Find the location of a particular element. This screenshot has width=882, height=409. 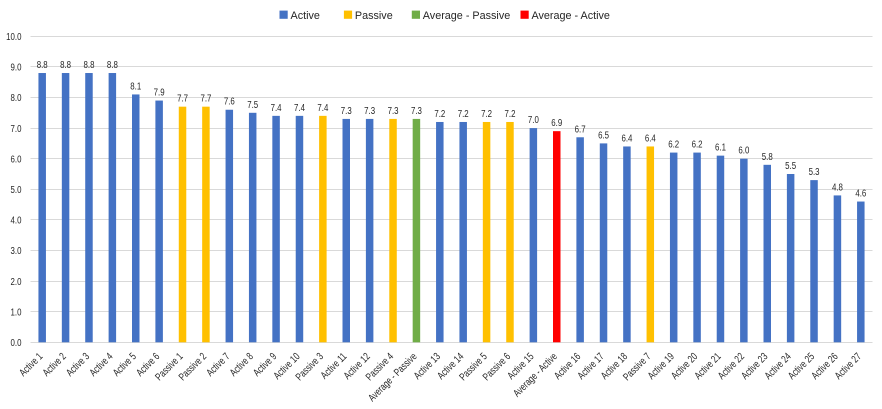

svg-text: 6.7 is located at coordinates (580, 128).